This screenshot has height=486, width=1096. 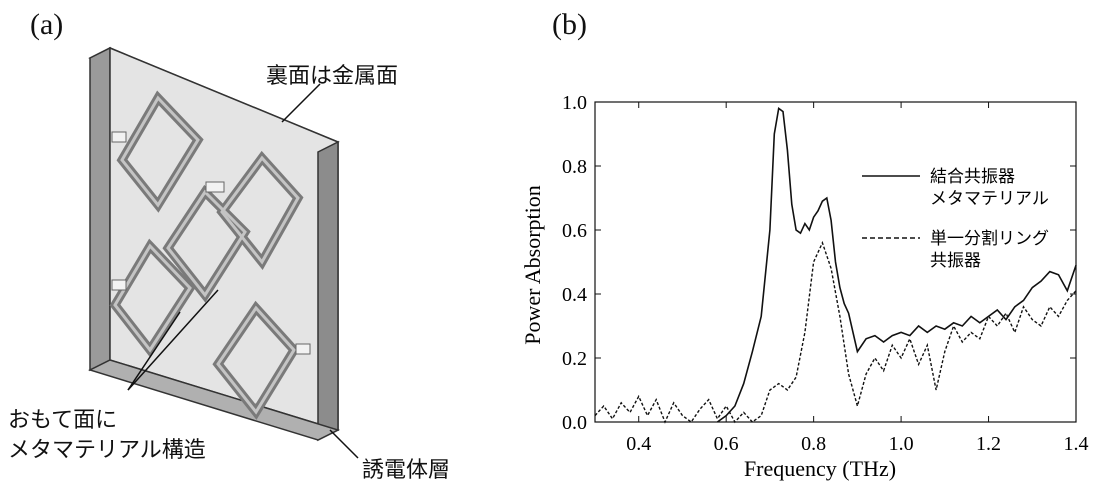 I want to click on x-tick-label-4: 1.2, so click(x=988, y=444).